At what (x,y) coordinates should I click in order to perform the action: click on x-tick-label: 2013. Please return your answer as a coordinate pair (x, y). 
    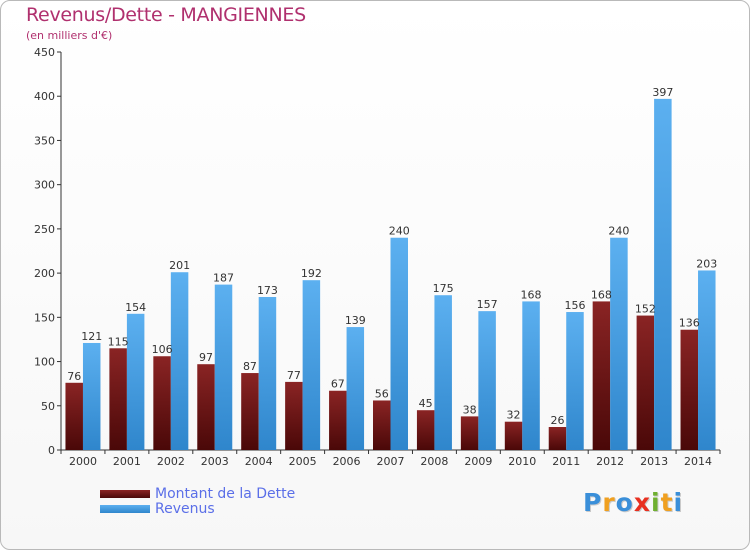
    Looking at the image, I should click on (654, 461).